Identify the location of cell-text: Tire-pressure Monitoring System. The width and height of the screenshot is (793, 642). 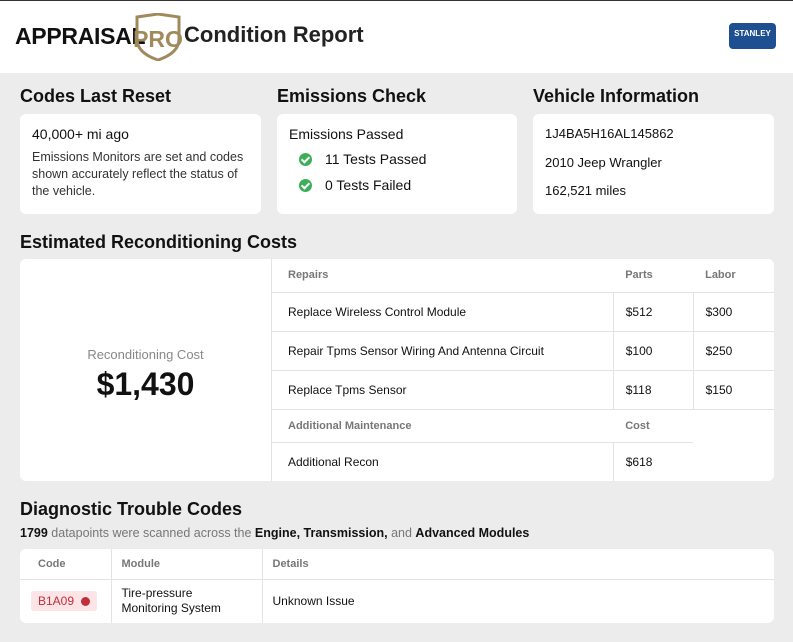
(171, 601).